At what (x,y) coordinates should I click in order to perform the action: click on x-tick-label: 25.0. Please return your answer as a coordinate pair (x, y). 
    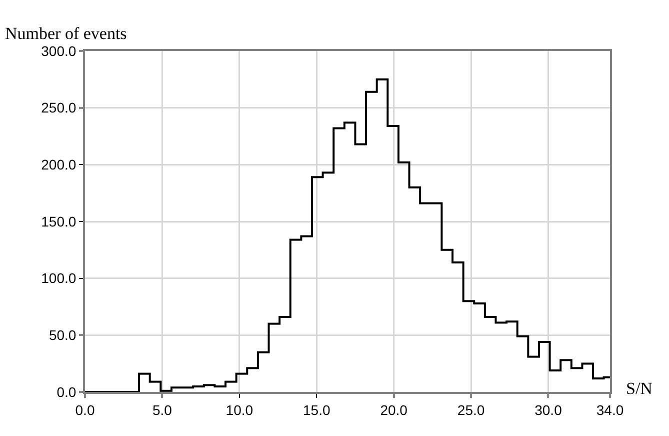
    Looking at the image, I should click on (471, 410).